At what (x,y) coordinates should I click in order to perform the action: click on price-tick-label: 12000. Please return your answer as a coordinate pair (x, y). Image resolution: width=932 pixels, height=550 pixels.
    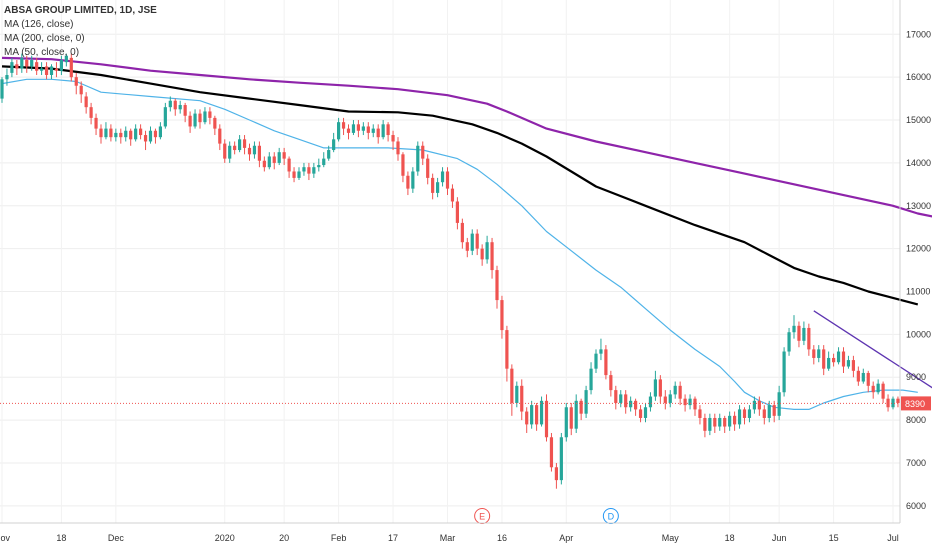
    Looking at the image, I should click on (918, 249).